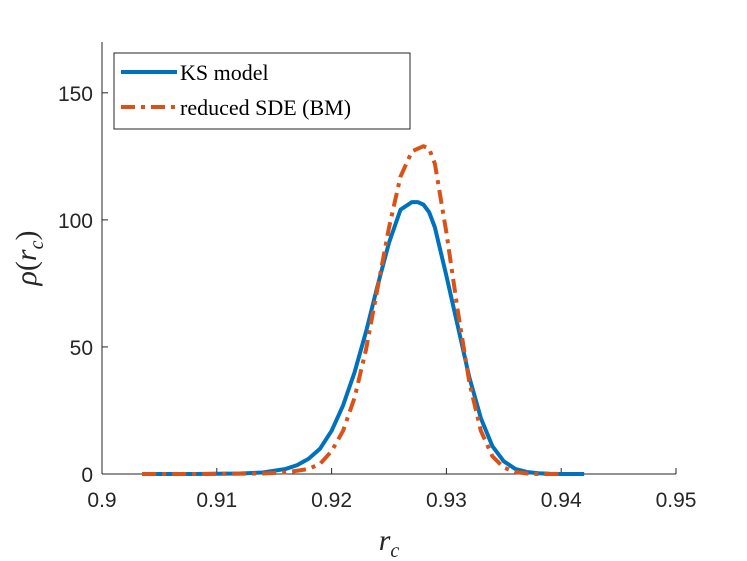 The height and width of the screenshot is (561, 747). Describe the element at coordinates (87, 475) in the screenshot. I see `y-tick-label: 0` at that location.